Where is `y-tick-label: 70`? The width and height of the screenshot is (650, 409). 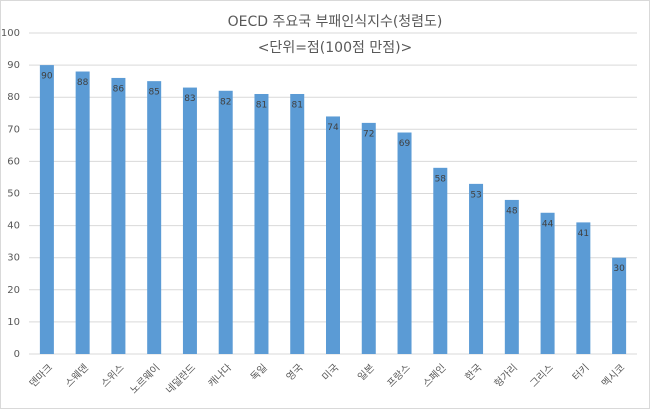 y-tick-label: 70 is located at coordinates (13, 129).